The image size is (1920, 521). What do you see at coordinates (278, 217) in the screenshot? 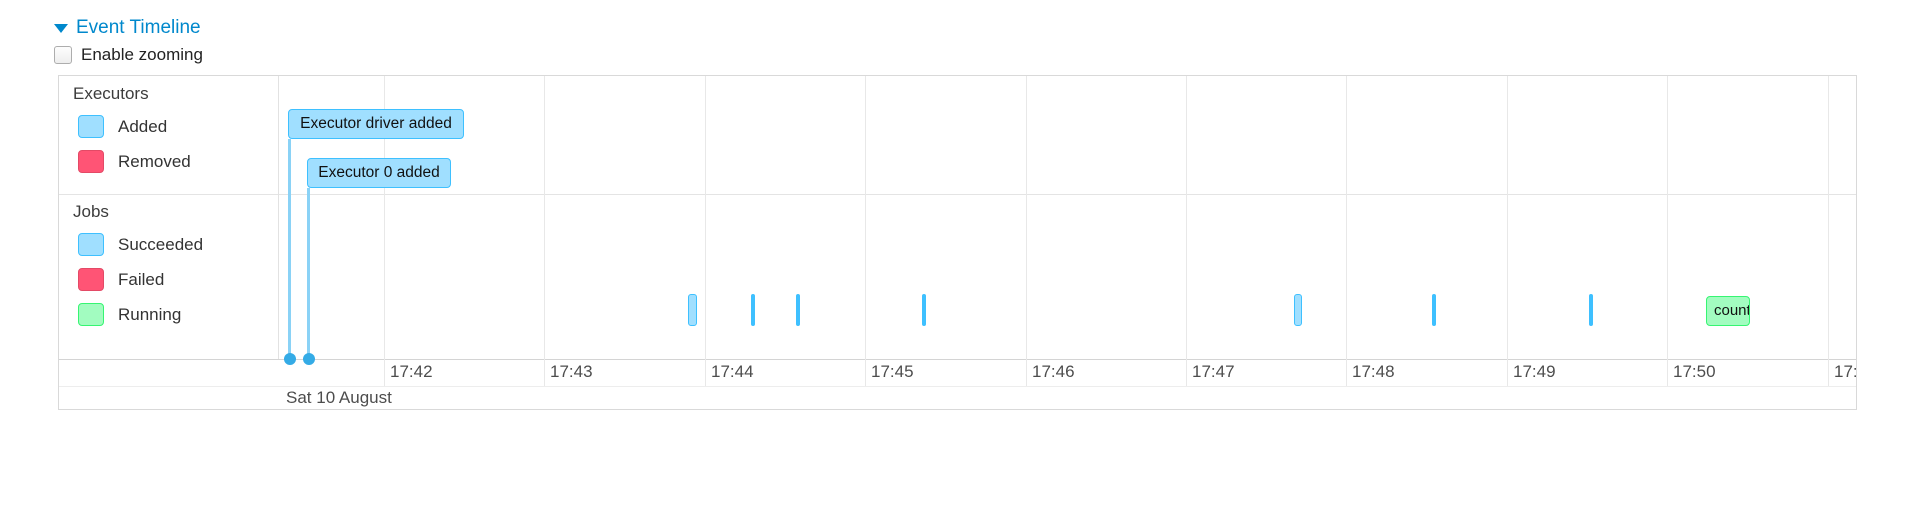
I see `legend-divider` at bounding box center [278, 217].